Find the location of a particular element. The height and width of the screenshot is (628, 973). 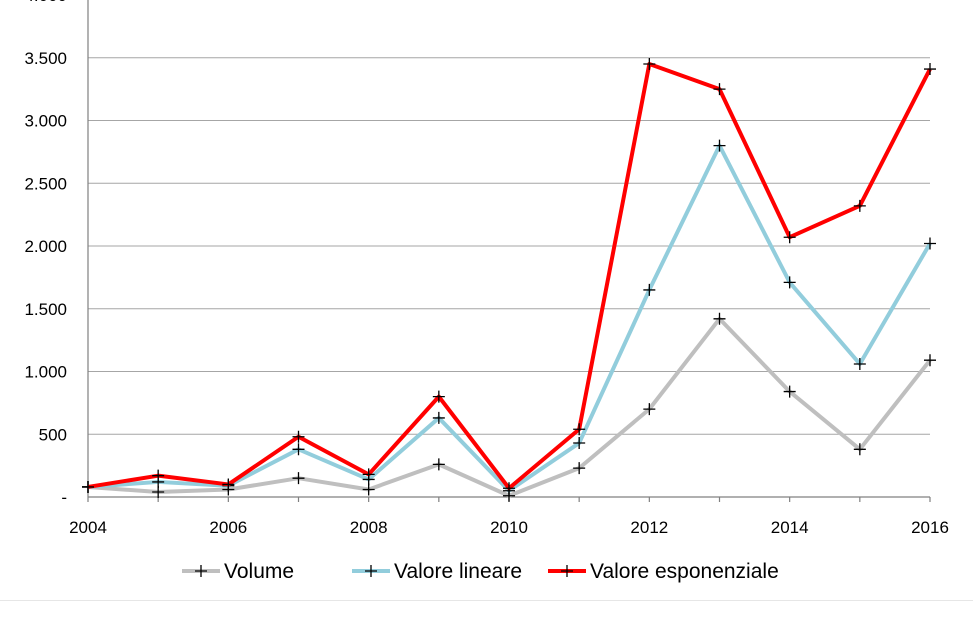

legend-item: Volume is located at coordinates (238, 571).